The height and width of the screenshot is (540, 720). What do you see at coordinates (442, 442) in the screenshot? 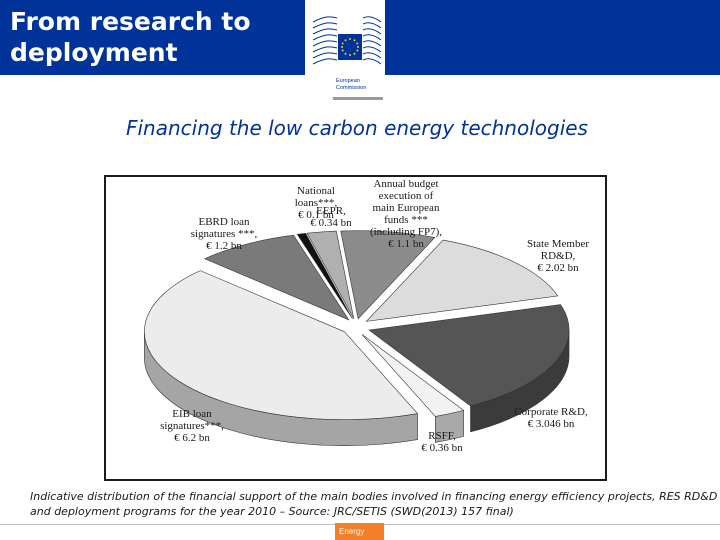
I see `pie-label-3: RSFF, € 0.36 bn` at bounding box center [442, 442].